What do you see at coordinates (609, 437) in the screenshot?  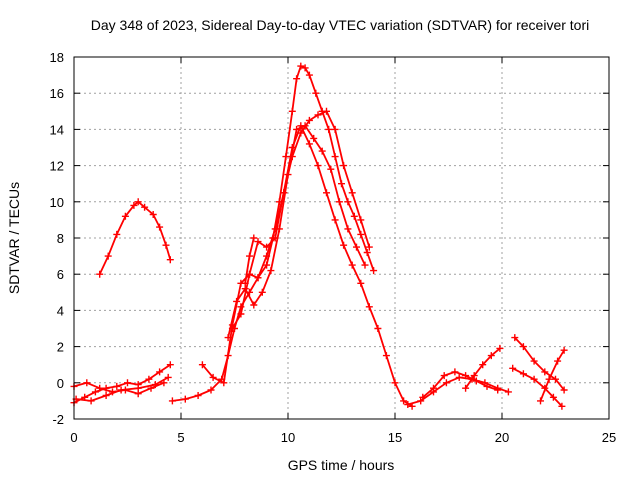 I see `x-tick-label: 25` at bounding box center [609, 437].